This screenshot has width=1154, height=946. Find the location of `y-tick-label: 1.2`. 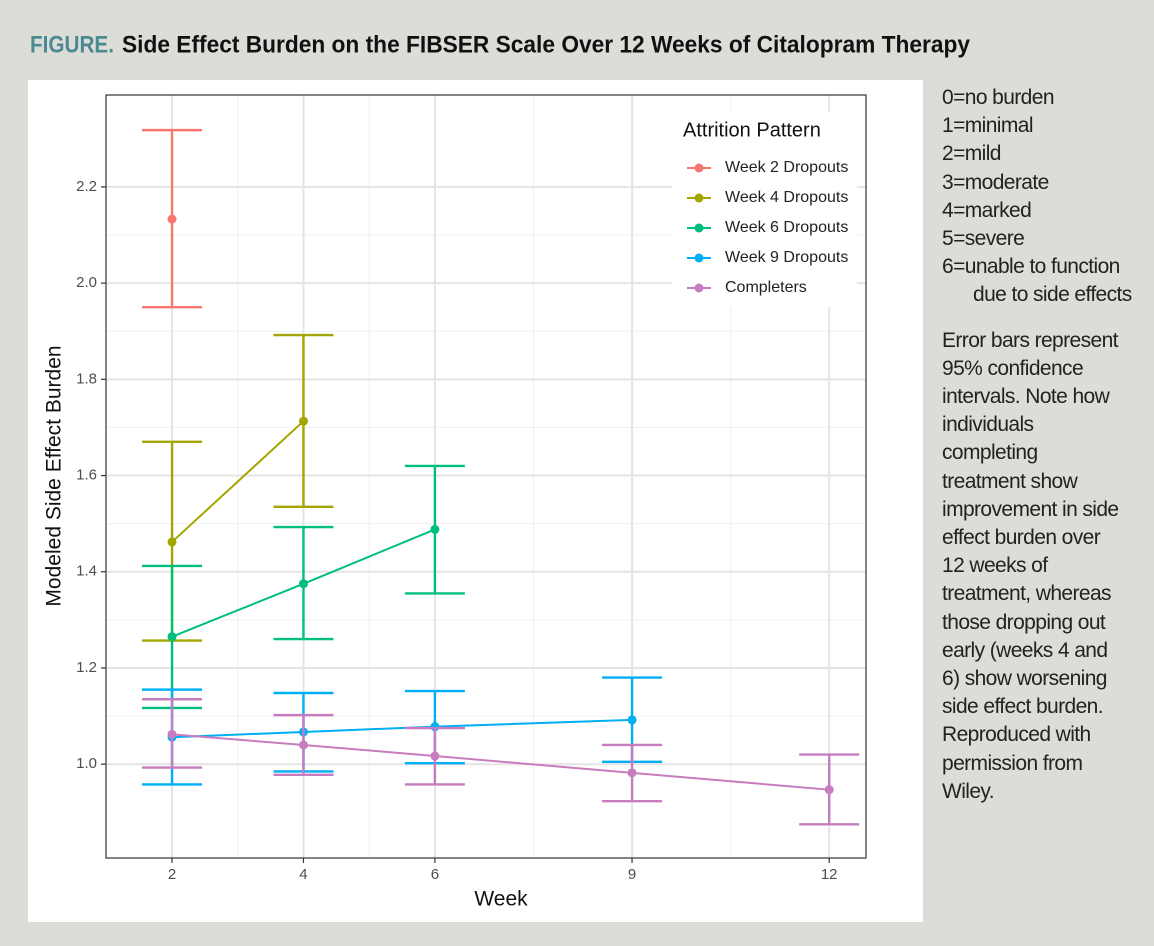

y-tick-label: 1.2 is located at coordinates (86, 667).